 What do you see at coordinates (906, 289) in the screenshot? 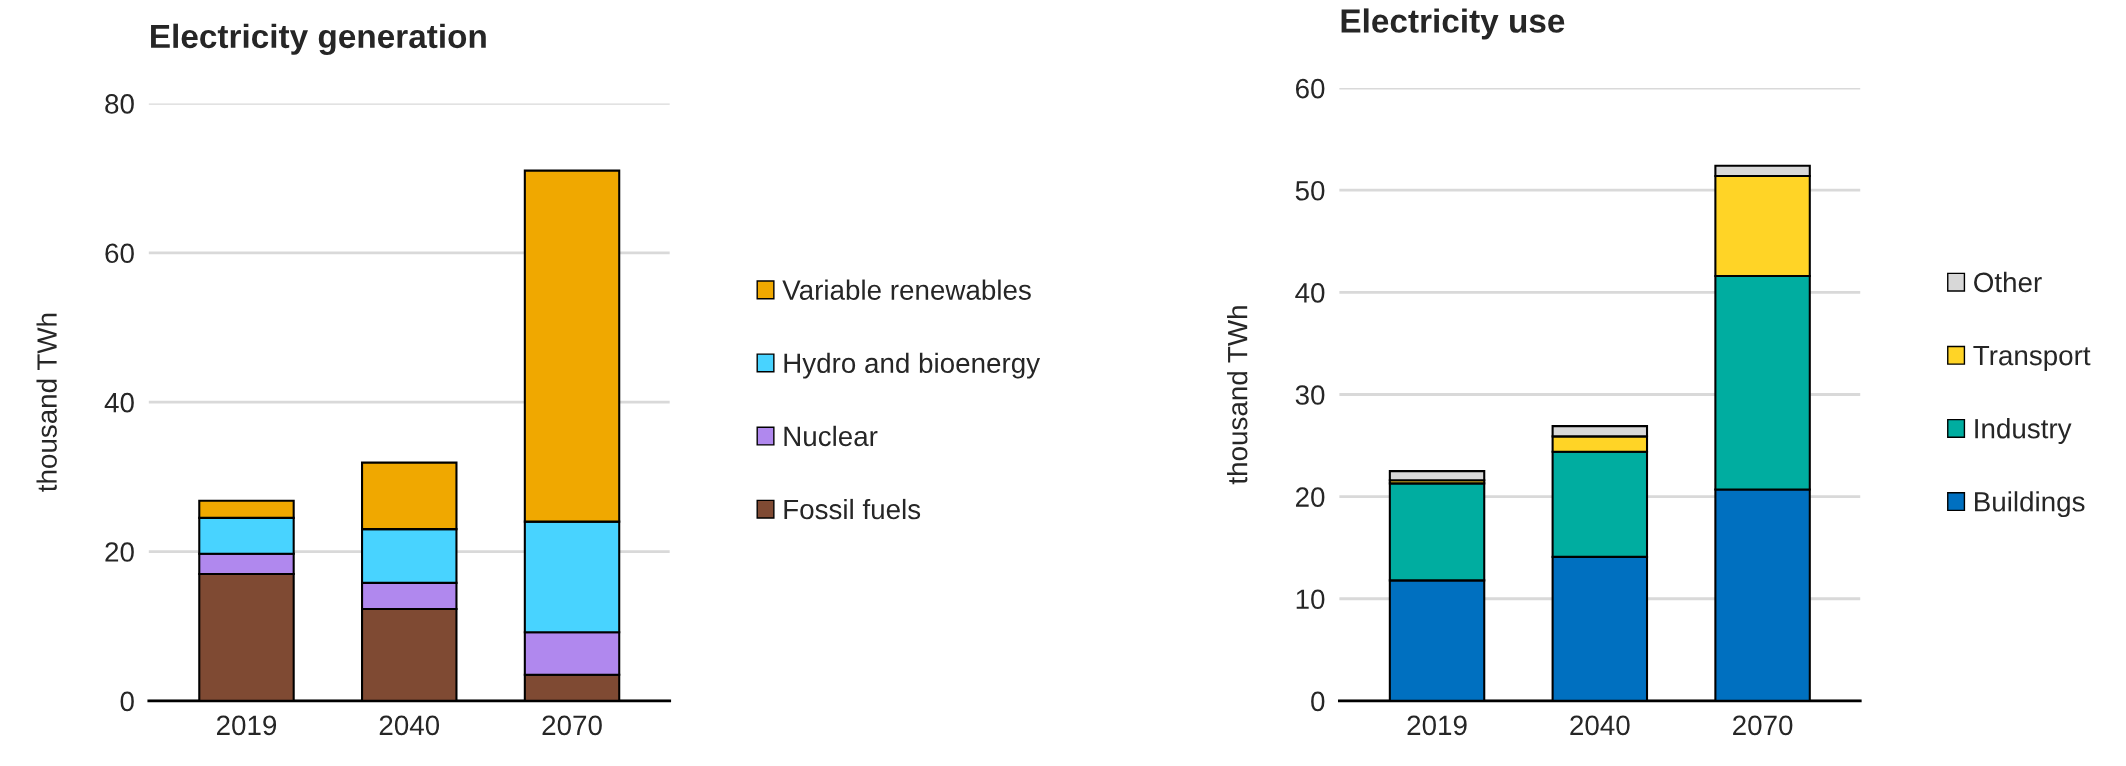
I see `legend-label: Variable renewables` at bounding box center [906, 289].